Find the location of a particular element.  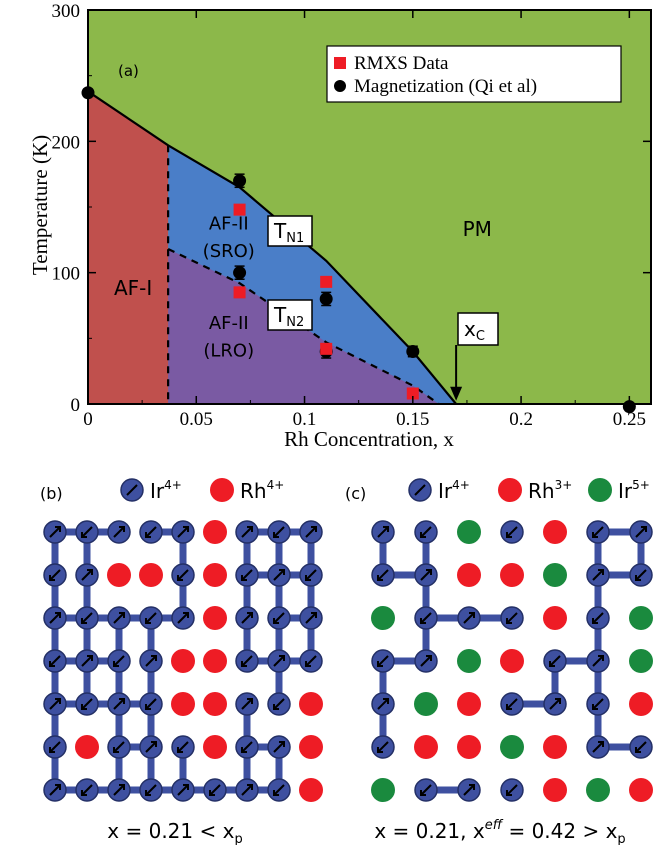

x-tick-label: 0.1 is located at coordinates (305, 419).